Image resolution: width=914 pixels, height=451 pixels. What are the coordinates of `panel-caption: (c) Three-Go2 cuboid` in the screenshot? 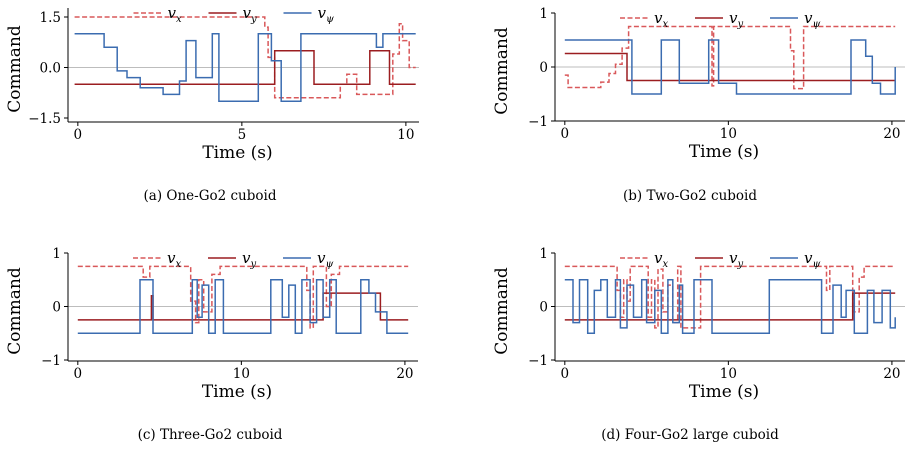 It's located at (210, 435).